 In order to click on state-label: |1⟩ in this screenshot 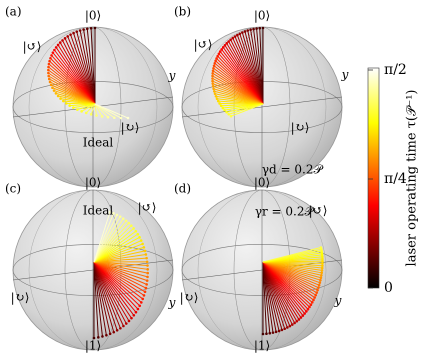, I will do `click(262, 346)`.